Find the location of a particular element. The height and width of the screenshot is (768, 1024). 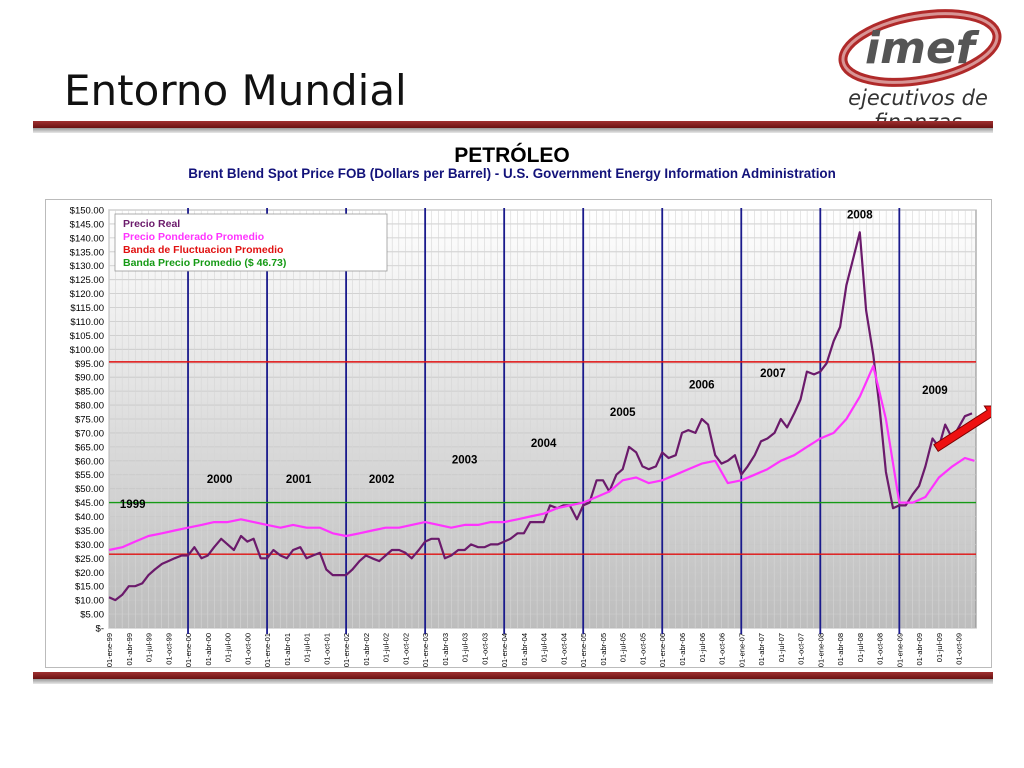

x-tick-label: 01-oct-04 is located at coordinates (563, 649).